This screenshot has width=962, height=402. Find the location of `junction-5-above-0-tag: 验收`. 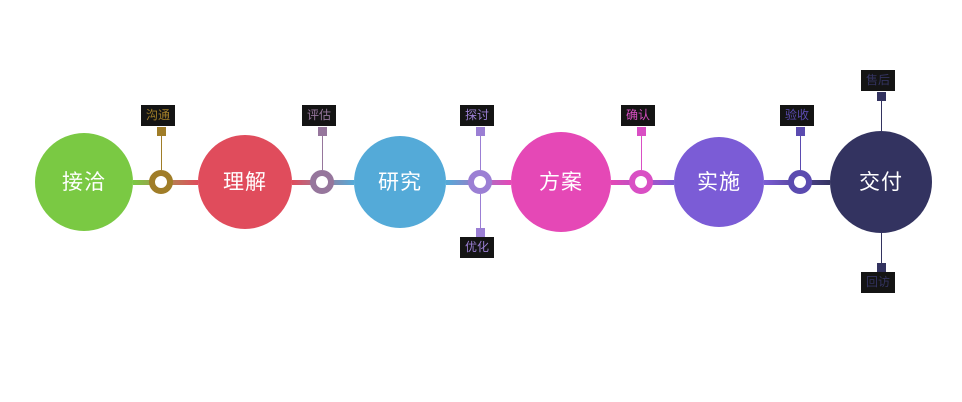

junction-5-above-0-tag: 验收 is located at coordinates (797, 115).